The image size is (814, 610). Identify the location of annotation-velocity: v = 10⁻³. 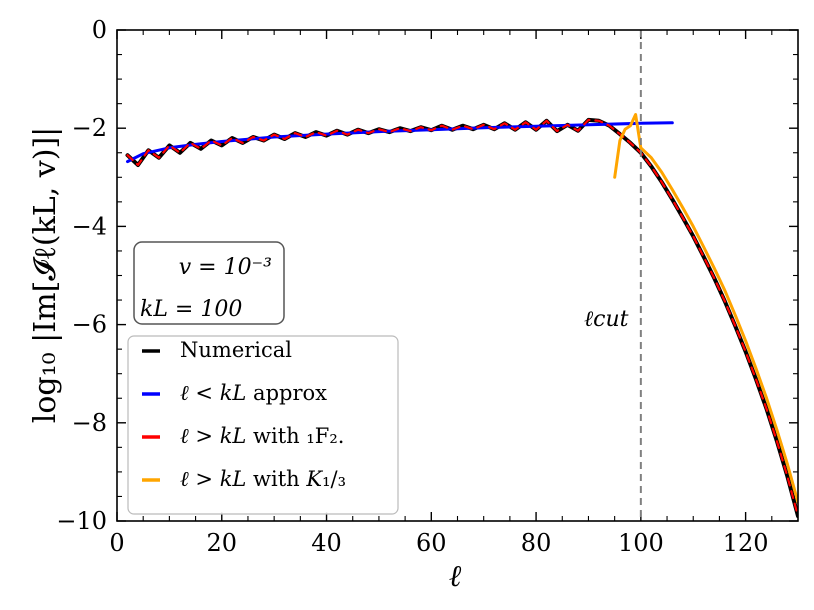
(225, 267).